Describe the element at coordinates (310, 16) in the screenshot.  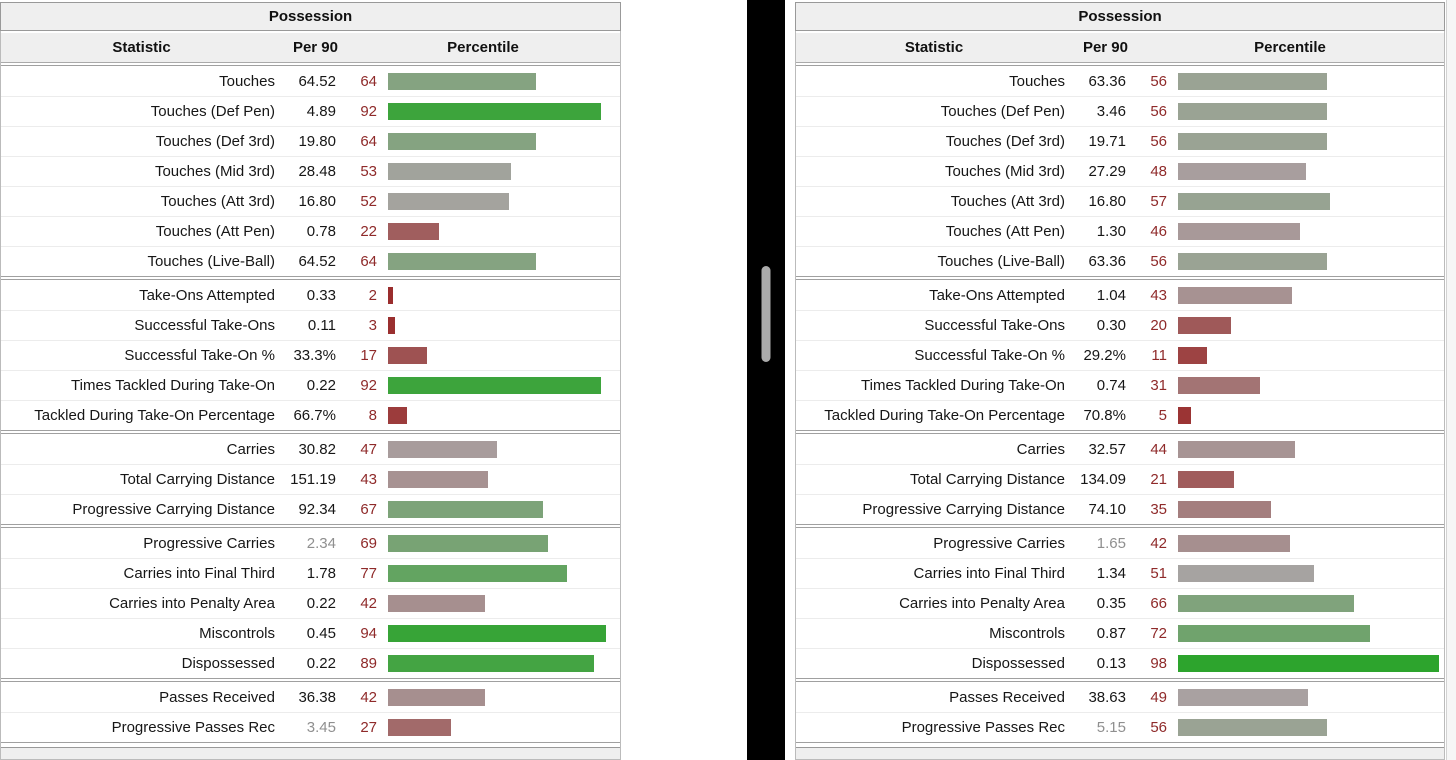
I see `table-title: Possession` at that location.